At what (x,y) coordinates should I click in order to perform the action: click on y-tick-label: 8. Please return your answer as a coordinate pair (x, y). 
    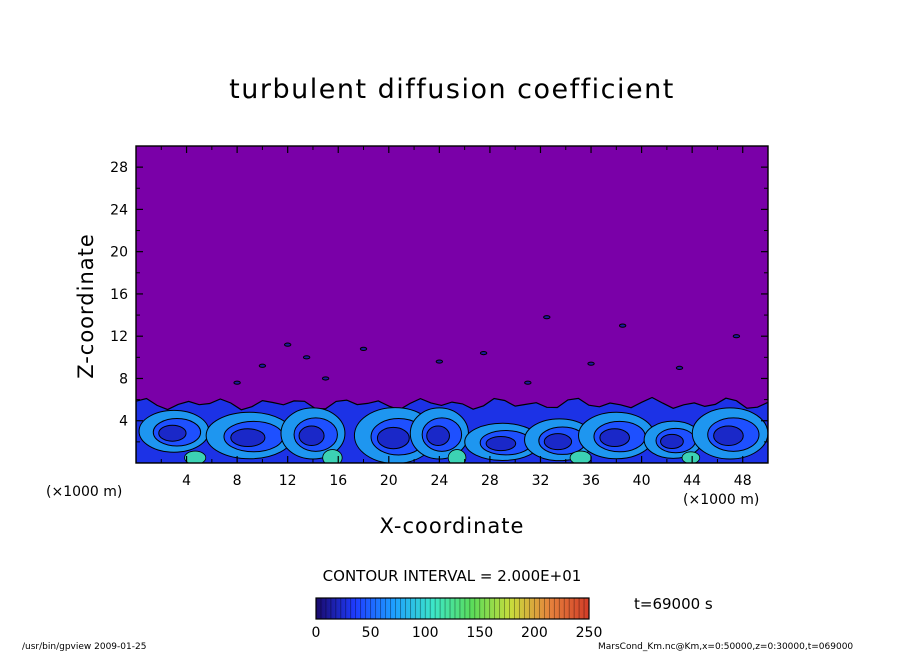
    Looking at the image, I should click on (123, 379).